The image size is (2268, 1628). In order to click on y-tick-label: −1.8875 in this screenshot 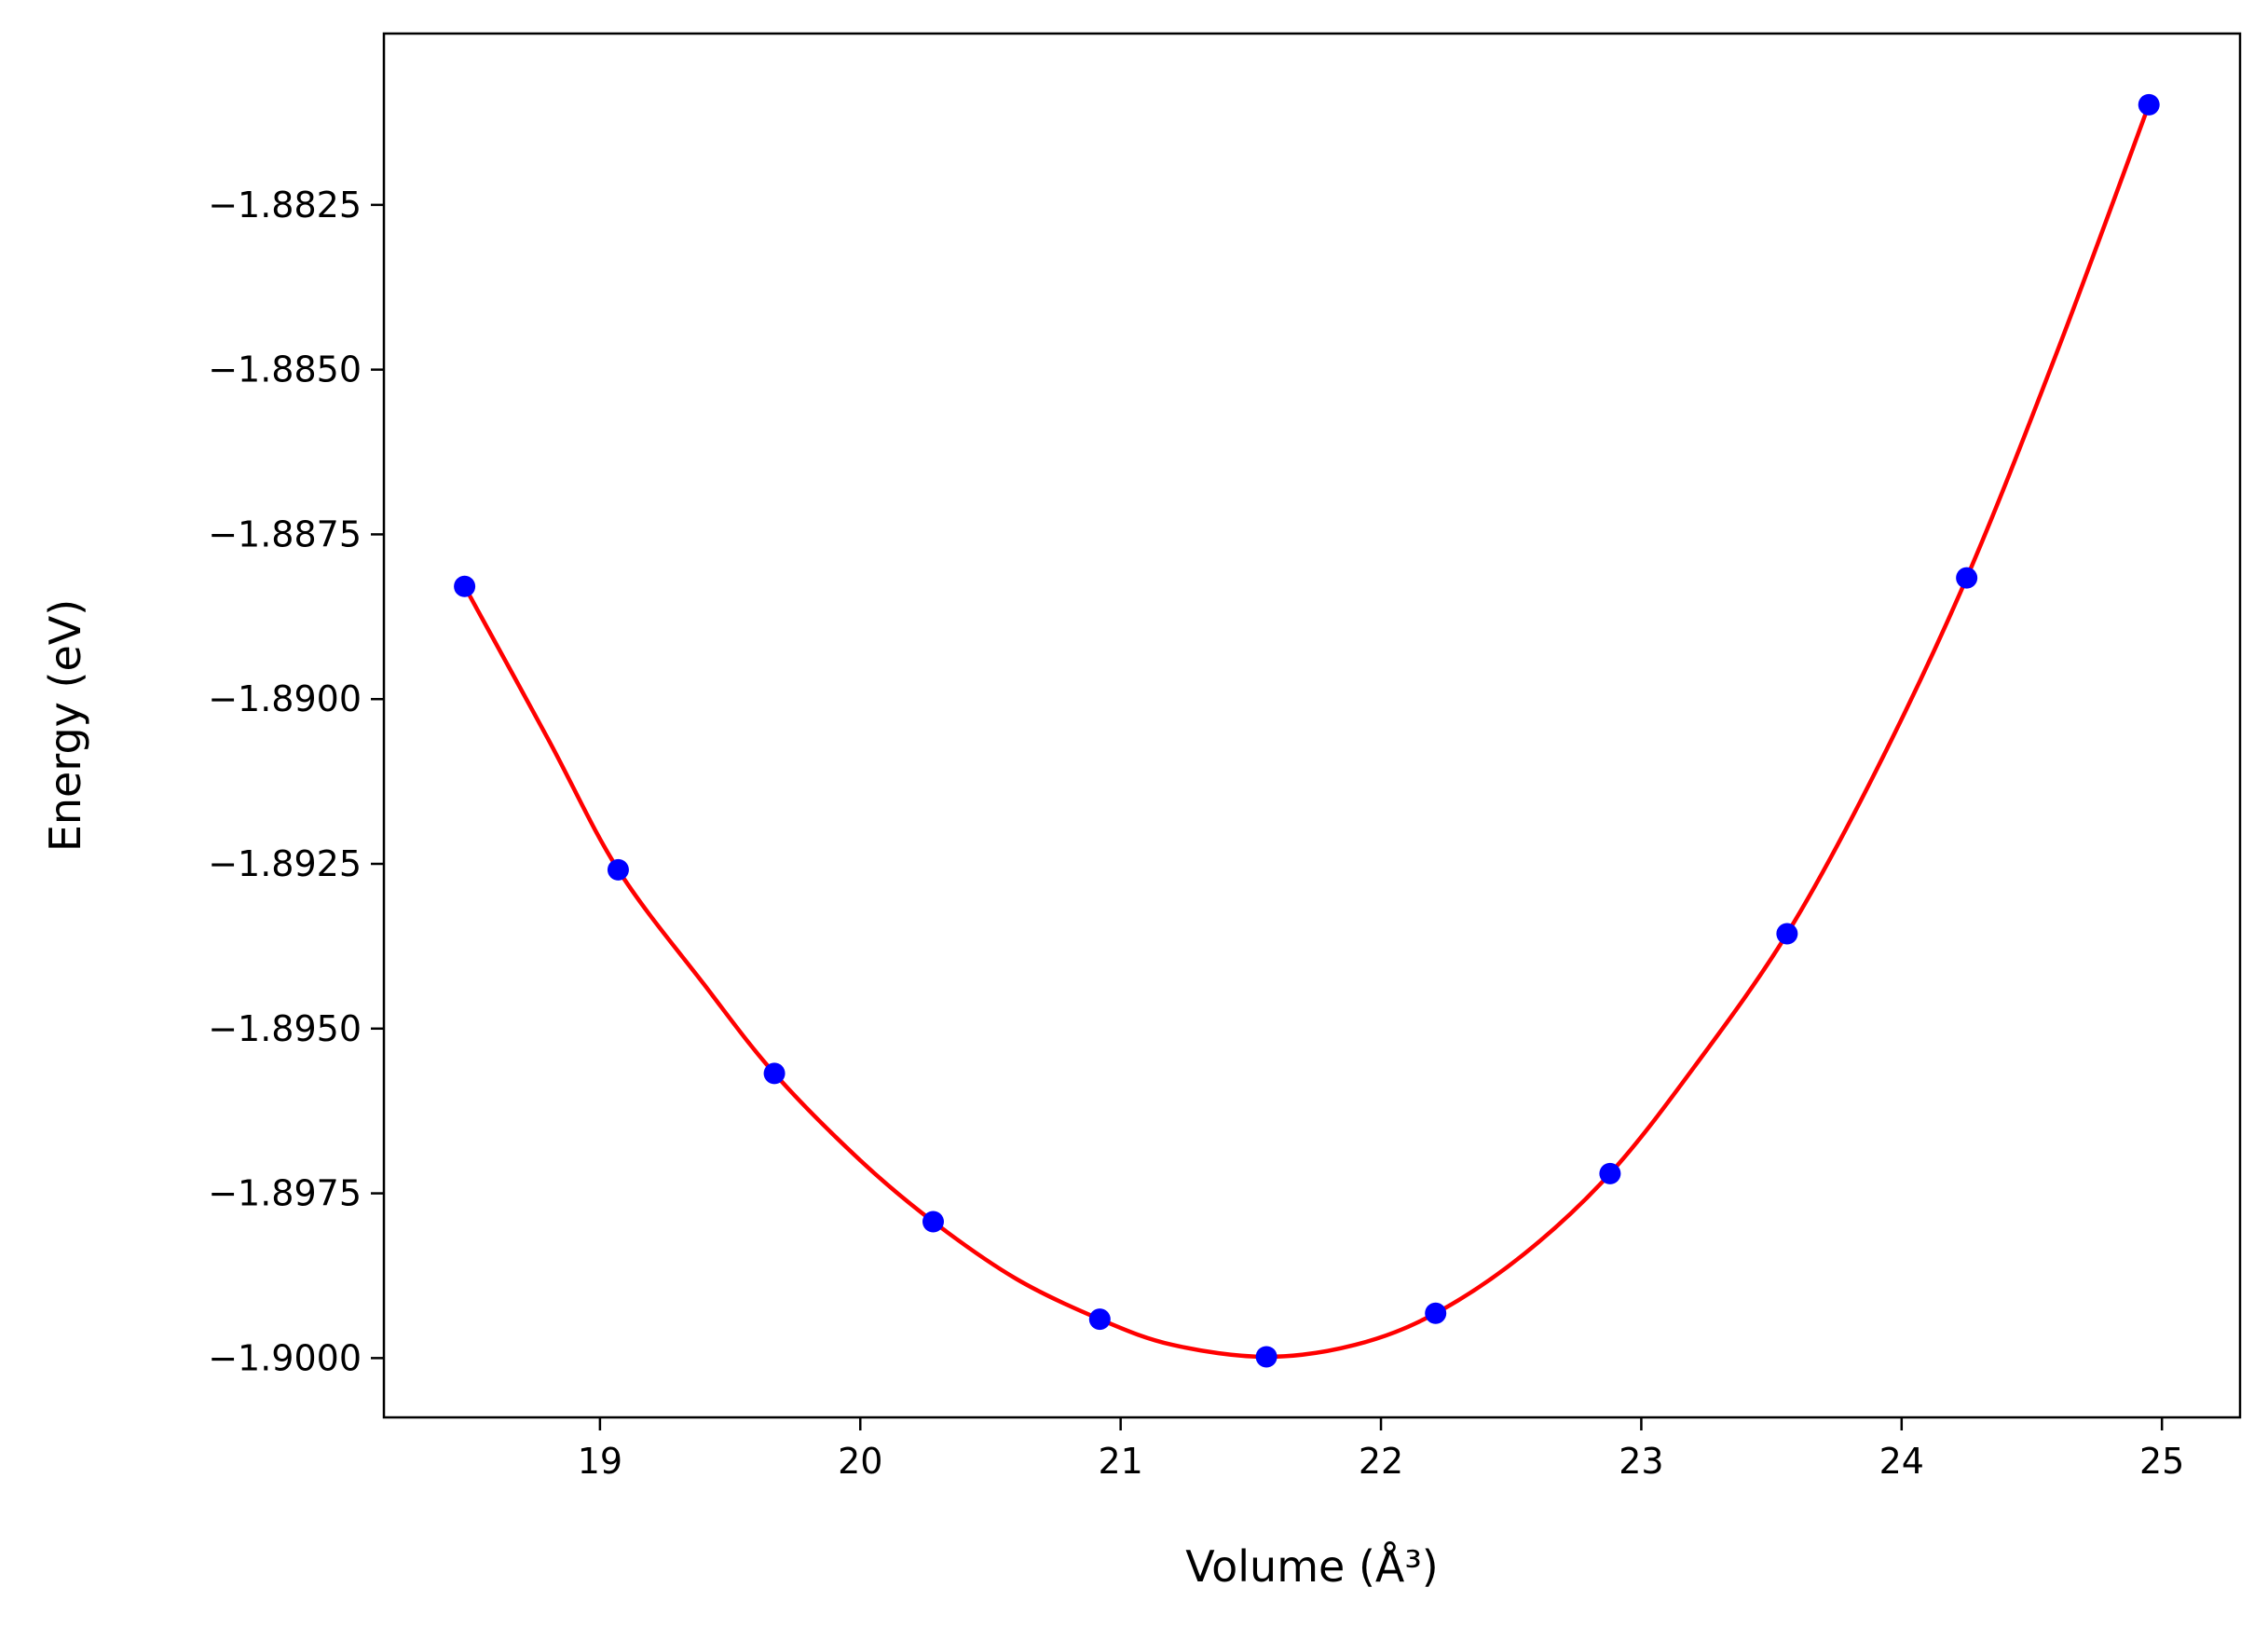, I will do `click(285, 534)`.